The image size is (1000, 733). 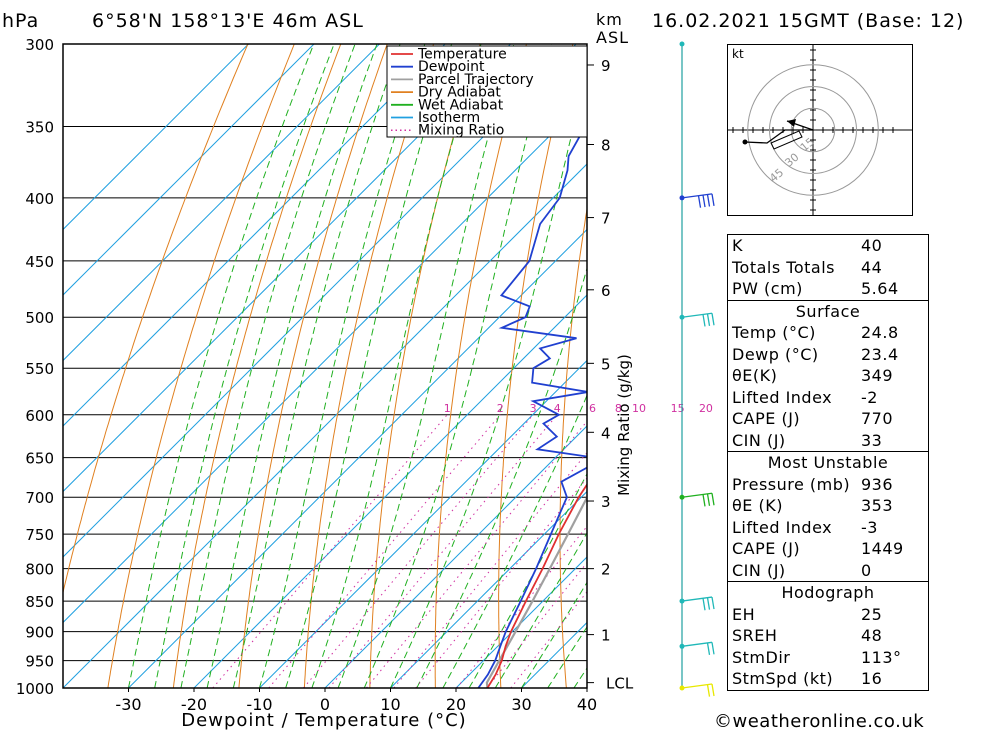 I want to click on height-km-label: 4, so click(x=606, y=433).